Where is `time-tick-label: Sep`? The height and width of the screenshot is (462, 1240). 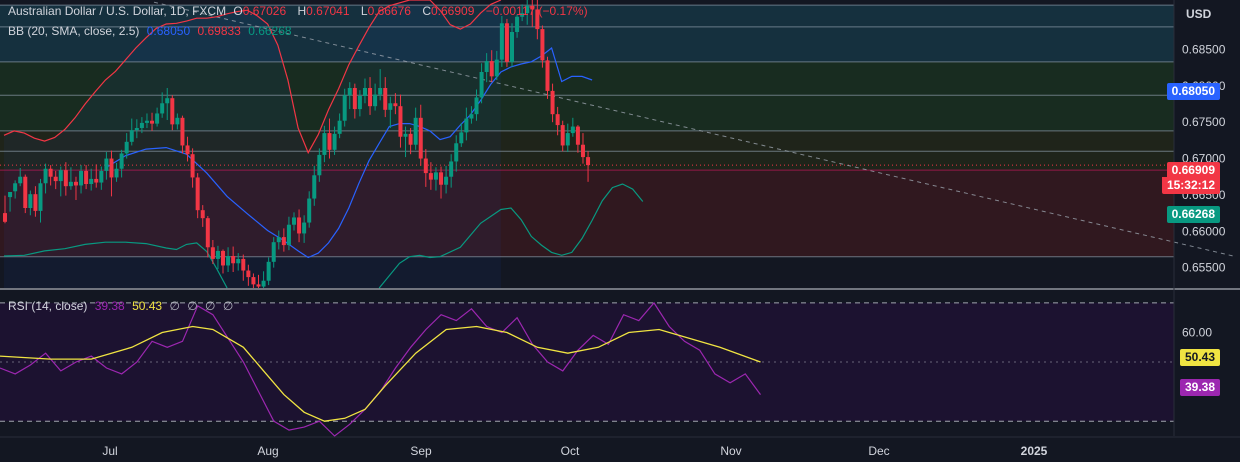
time-tick-label: Sep is located at coordinates (421, 451).